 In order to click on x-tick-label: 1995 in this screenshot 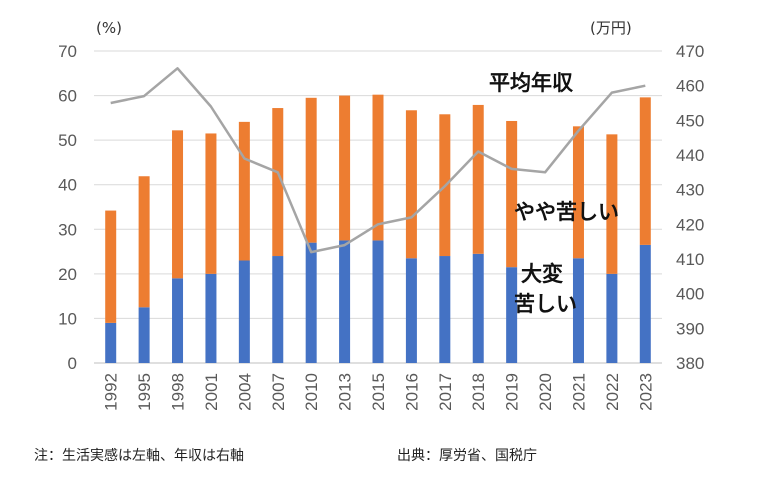, I will do `click(144, 392)`.